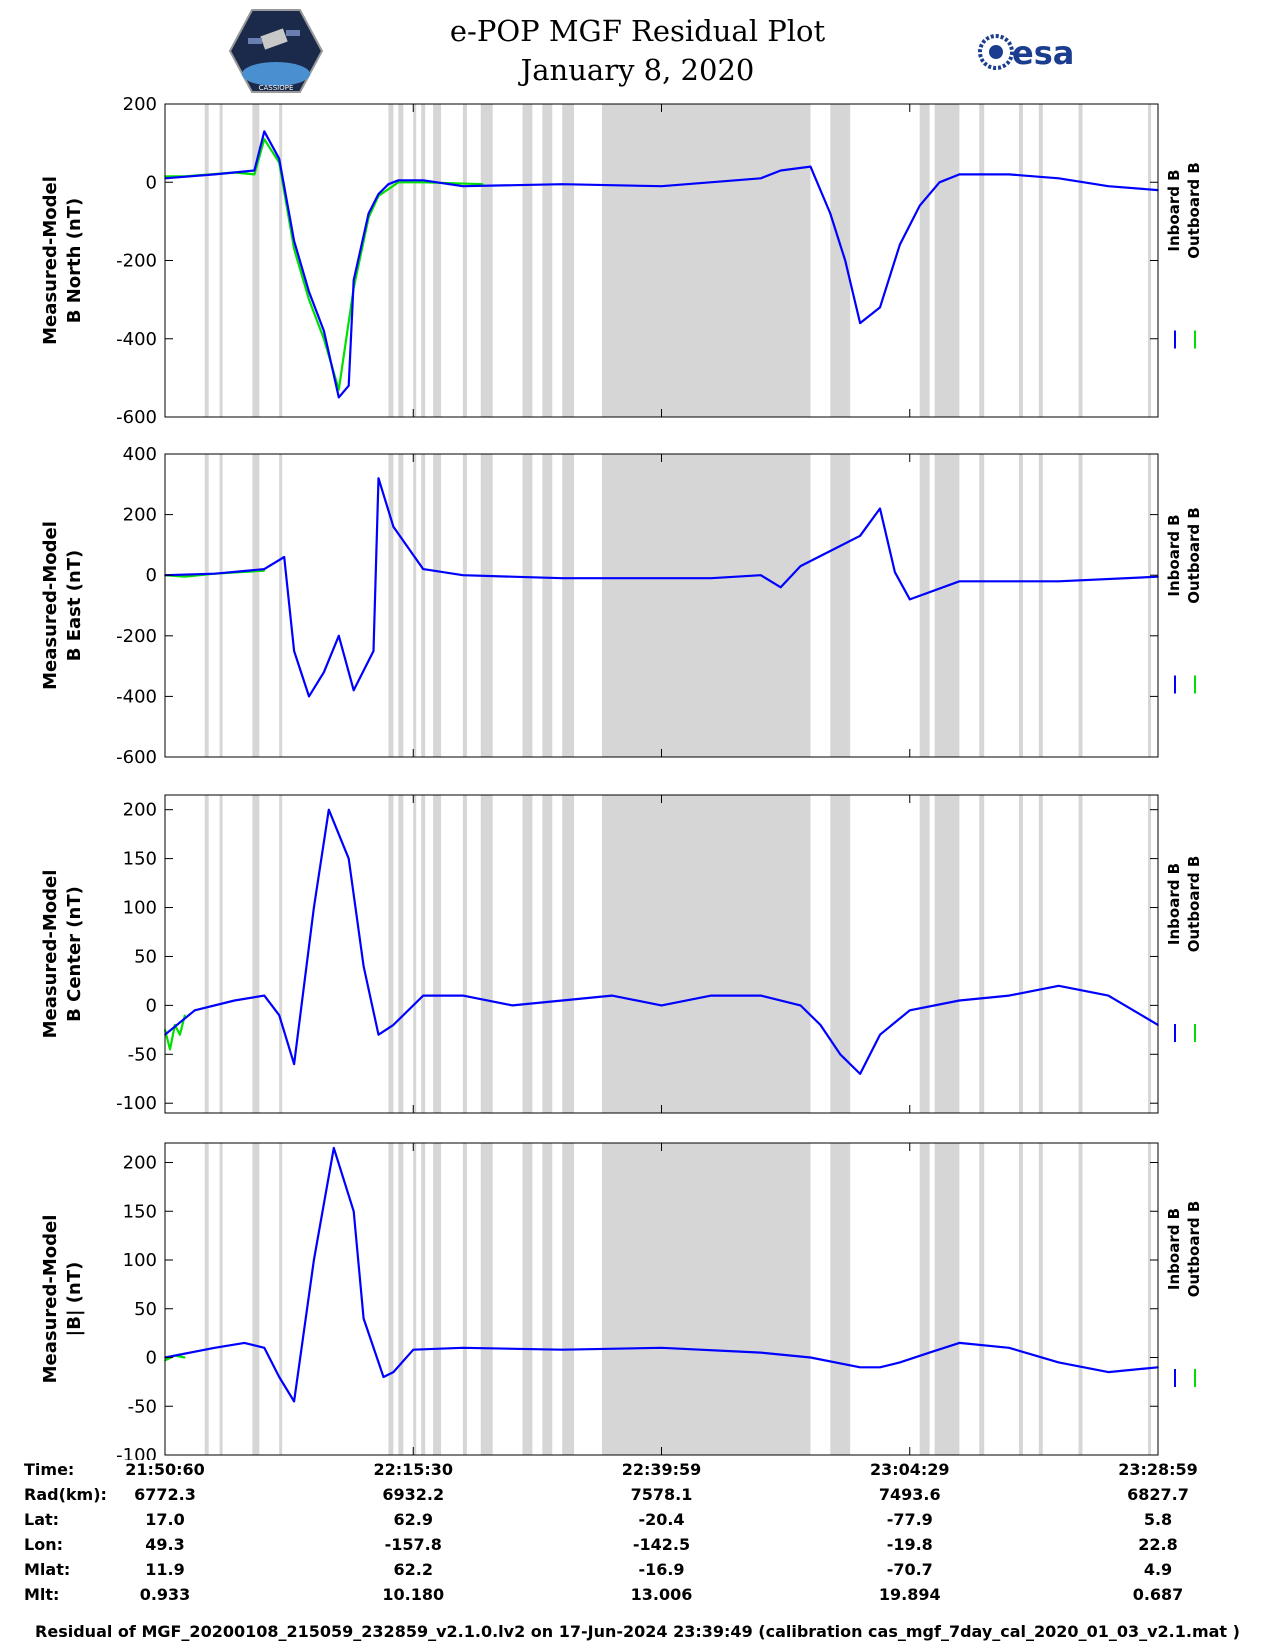  Describe the element at coordinates (661, 1569) in the screenshot. I see `info-cell: -16.9` at that location.